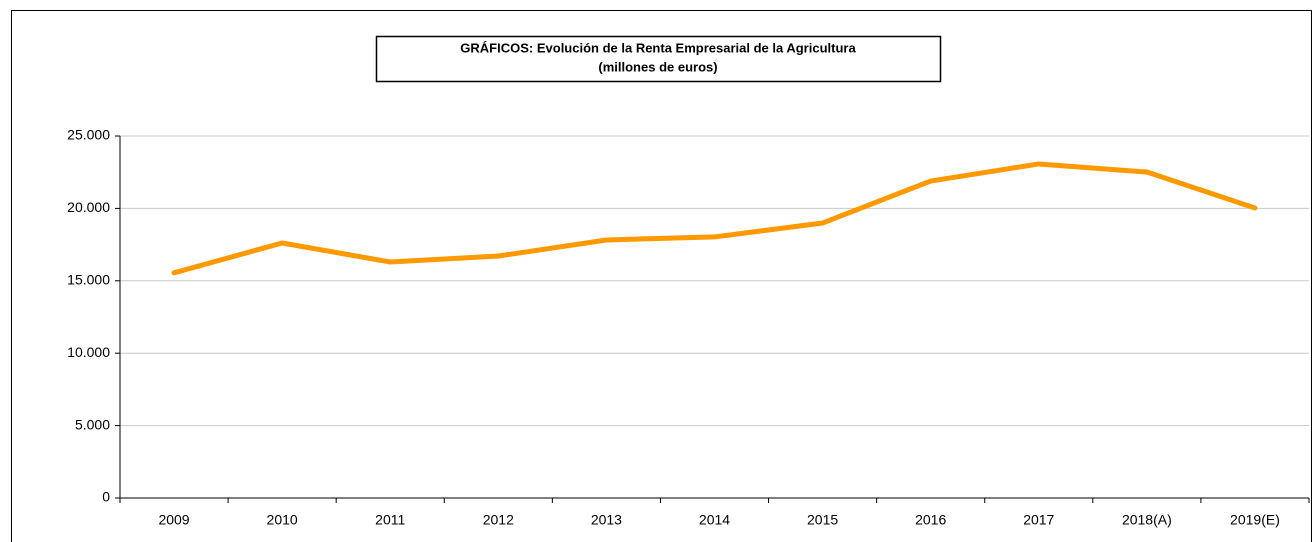  I want to click on title-box, so click(658, 59).